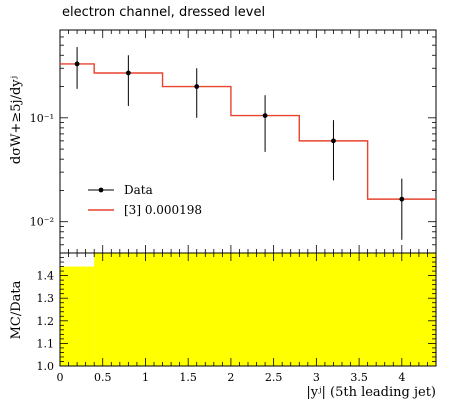 Image resolution: width=450 pixels, height=404 pixels. I want to click on x-tick-label: 2.5, so click(274, 377).